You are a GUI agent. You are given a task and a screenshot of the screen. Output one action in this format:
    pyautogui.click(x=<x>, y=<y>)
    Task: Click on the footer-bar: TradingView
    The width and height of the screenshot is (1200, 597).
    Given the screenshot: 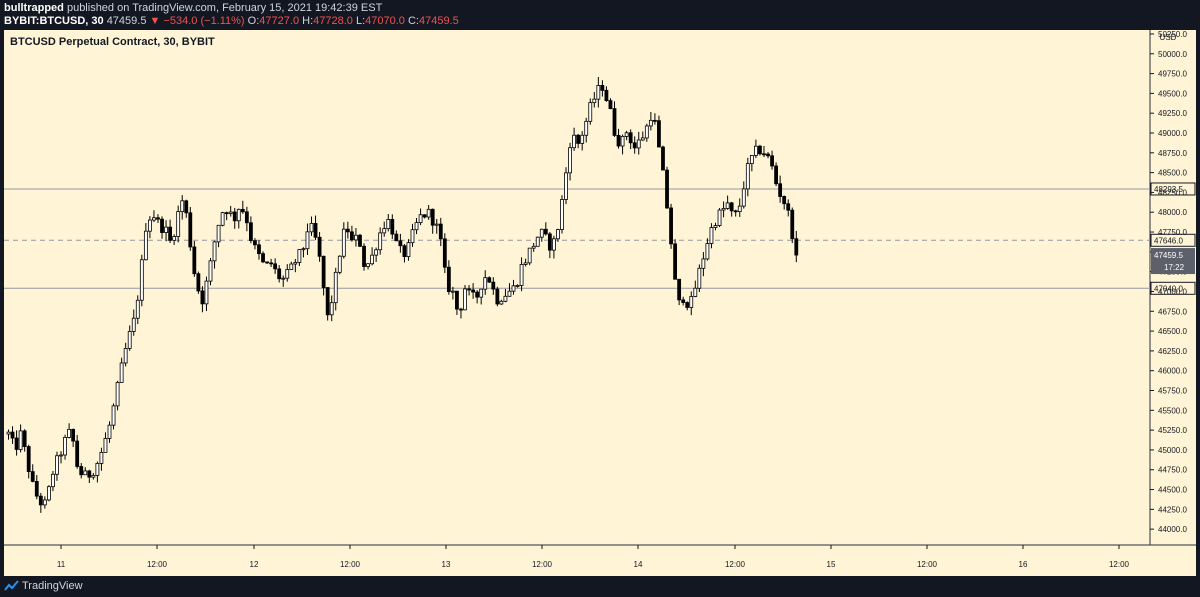 What is the action you would take?
    pyautogui.click(x=600, y=586)
    